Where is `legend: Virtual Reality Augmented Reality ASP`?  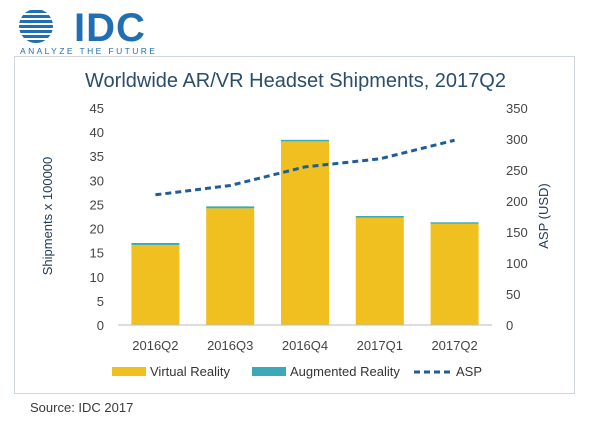
legend: Virtual Reality Augmented Reality ASP is located at coordinates (297, 371).